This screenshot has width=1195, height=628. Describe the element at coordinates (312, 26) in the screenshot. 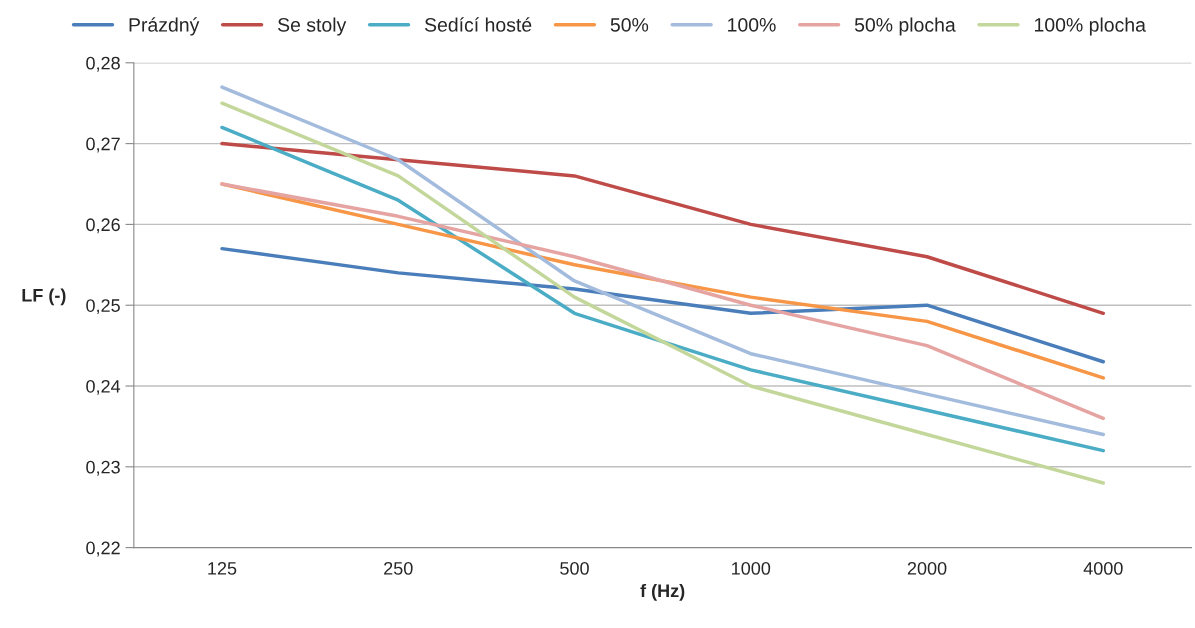

I see `legend-label: Se stoly` at that location.